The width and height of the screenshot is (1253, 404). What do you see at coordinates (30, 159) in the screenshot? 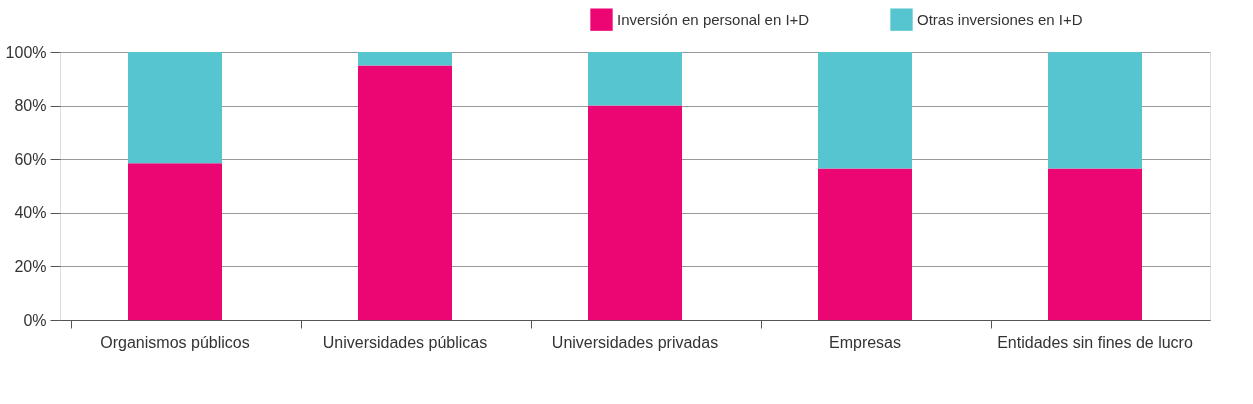
I see `y-tick-label: 60%` at bounding box center [30, 159].